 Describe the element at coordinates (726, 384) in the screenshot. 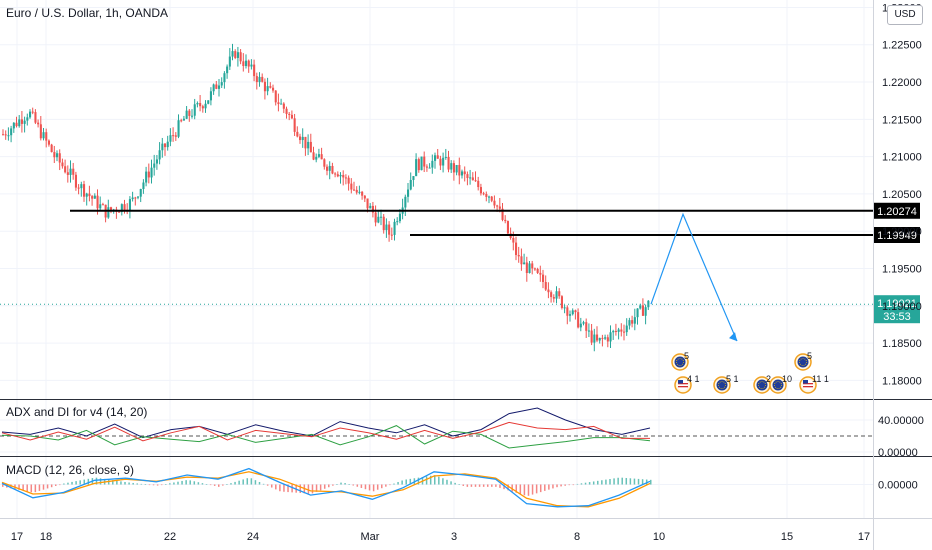

I see `economic-event-badge: 5 1` at that location.